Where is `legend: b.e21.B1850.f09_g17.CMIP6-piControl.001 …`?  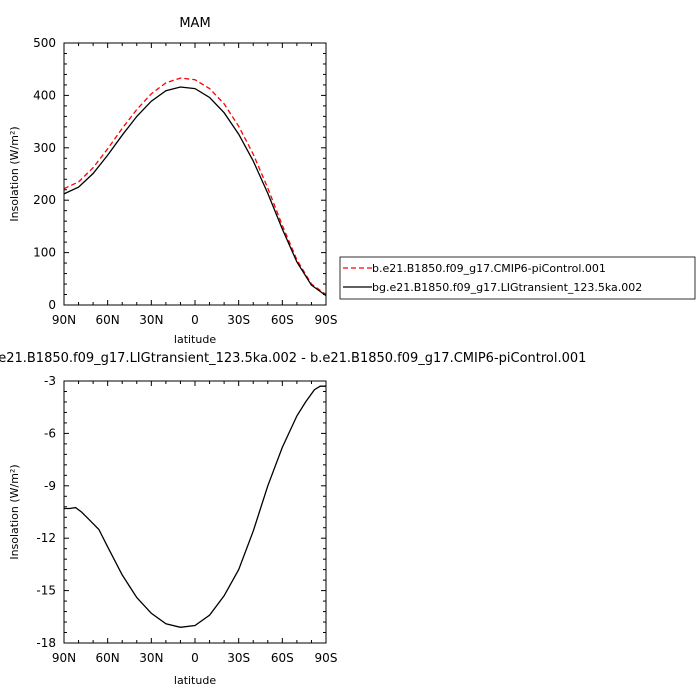 legend: b.e21.B1850.f09_g17.CMIP6-piControl.001 … is located at coordinates (517, 278).